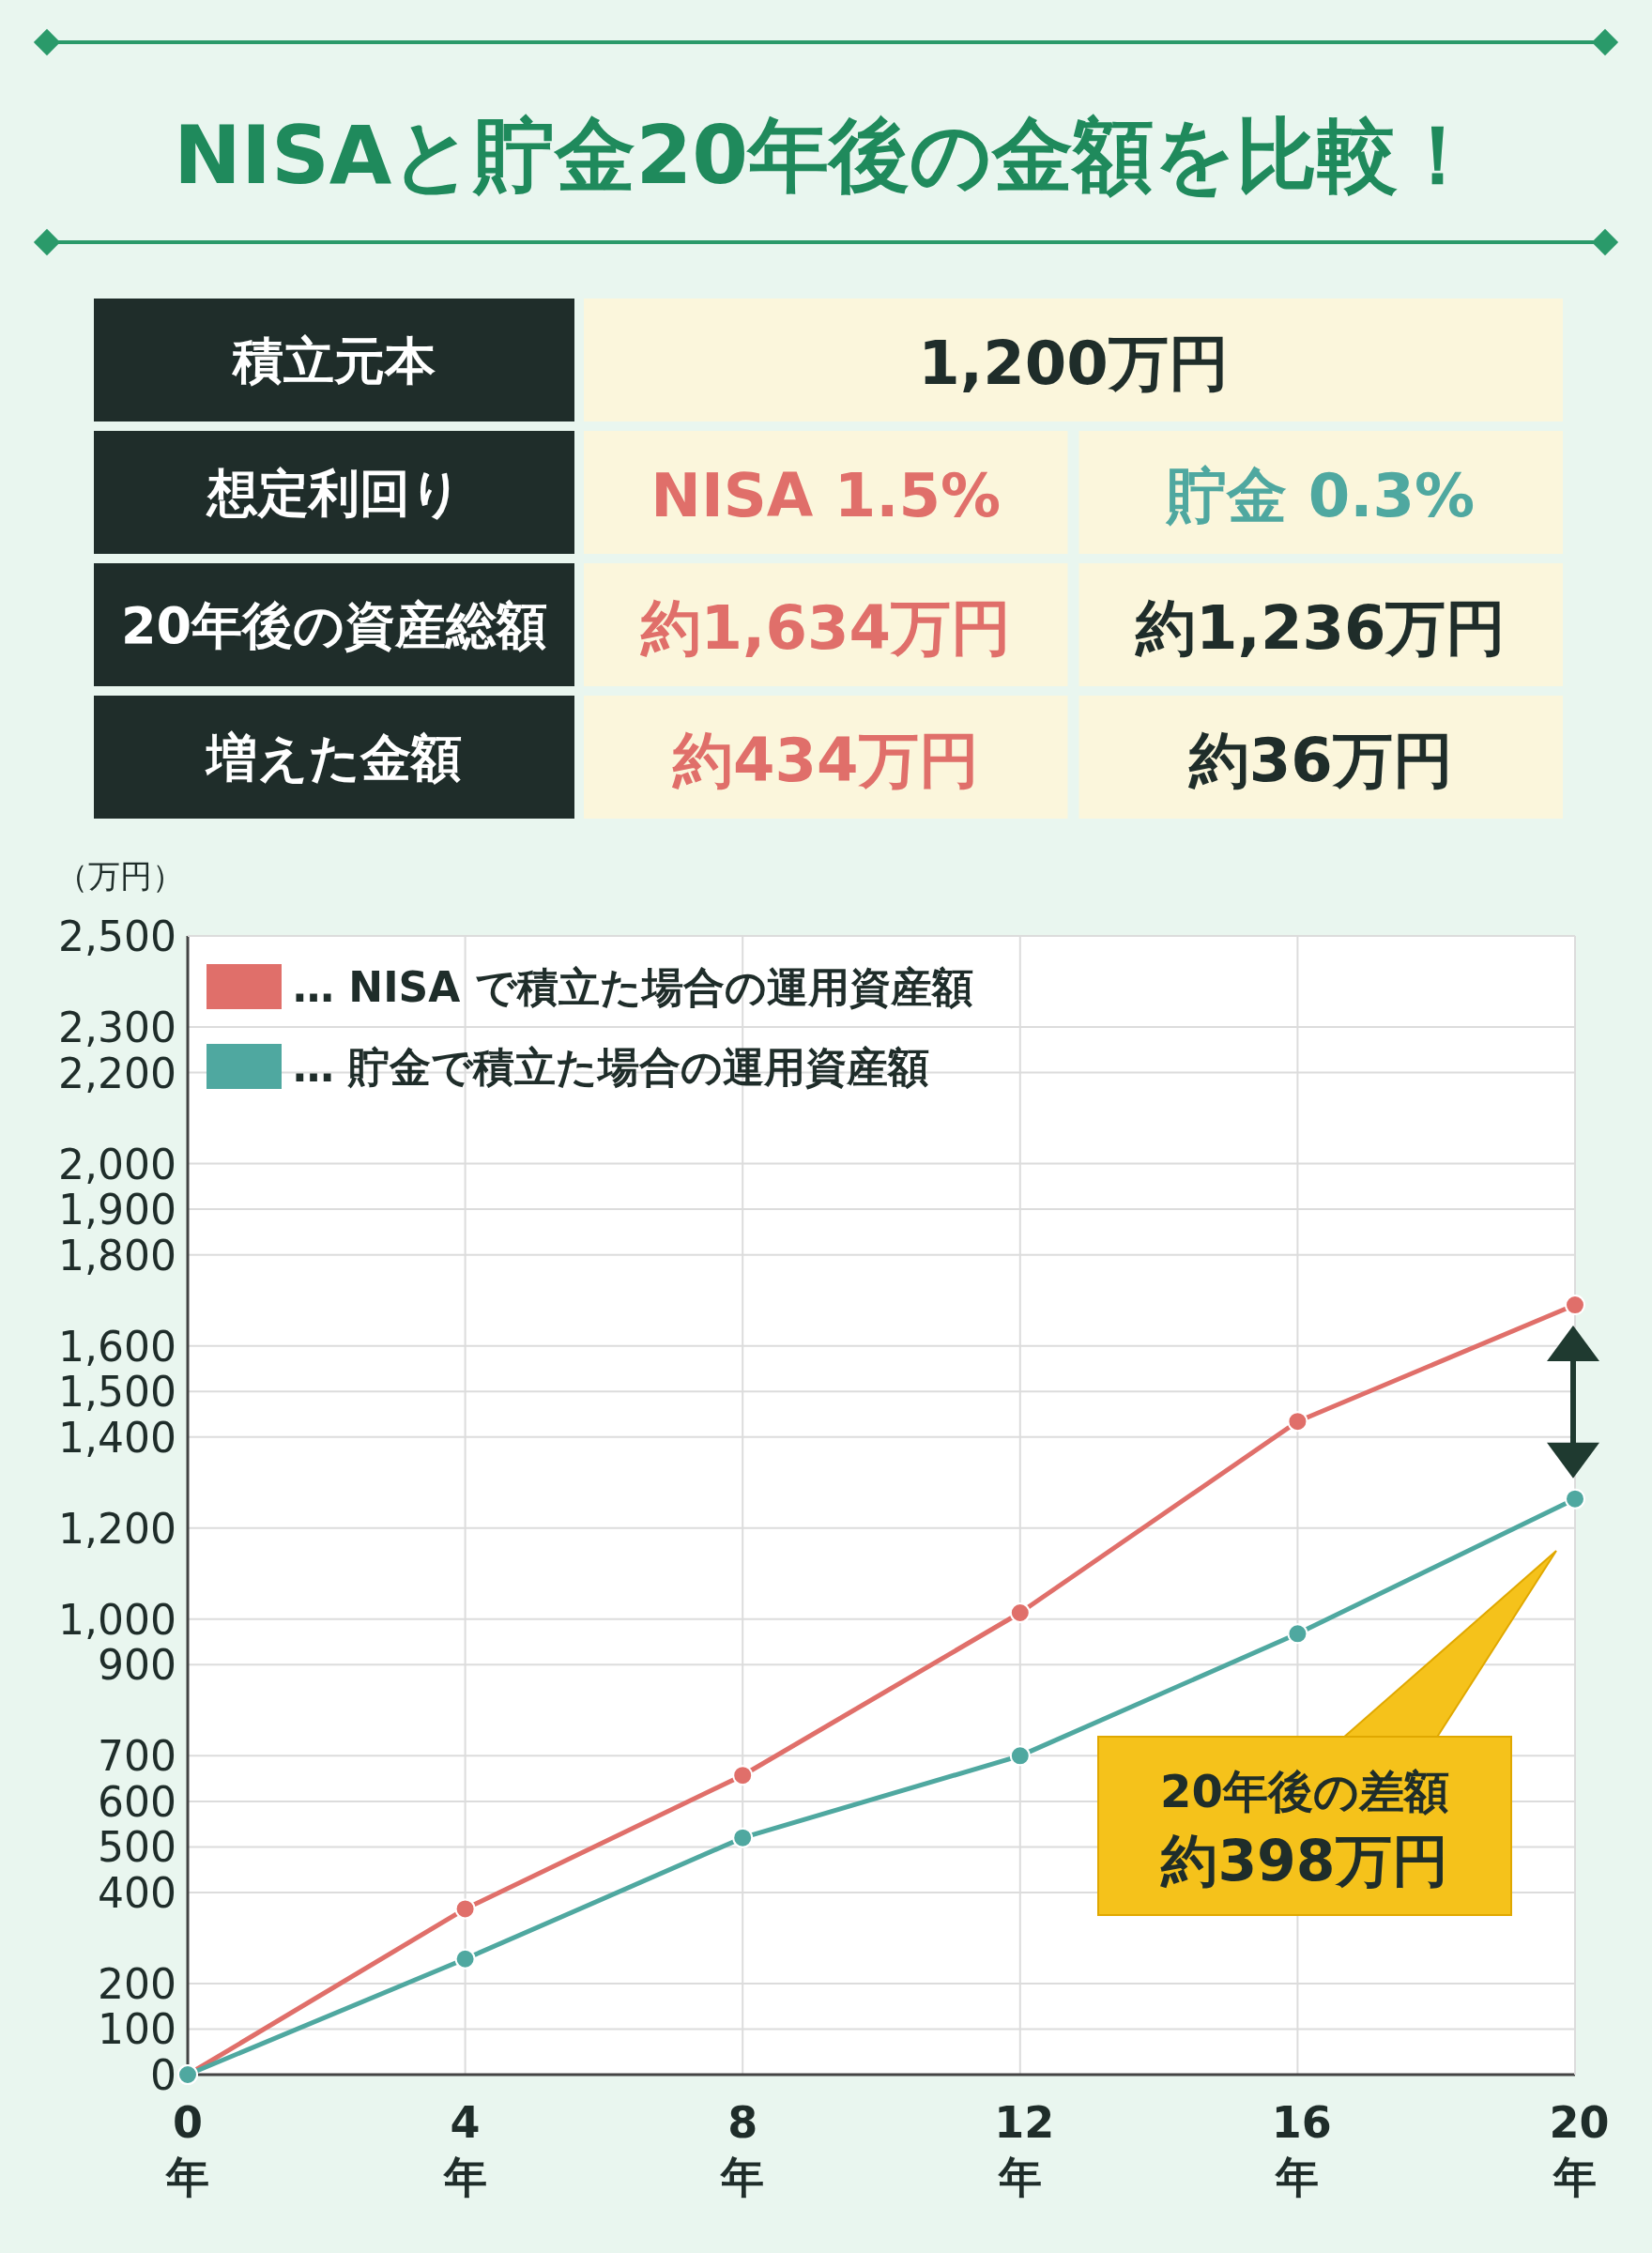 This screenshot has width=1652, height=2253. Describe the element at coordinates (117, 1529) in the screenshot. I see `y-tick-label: 1,200` at that location.